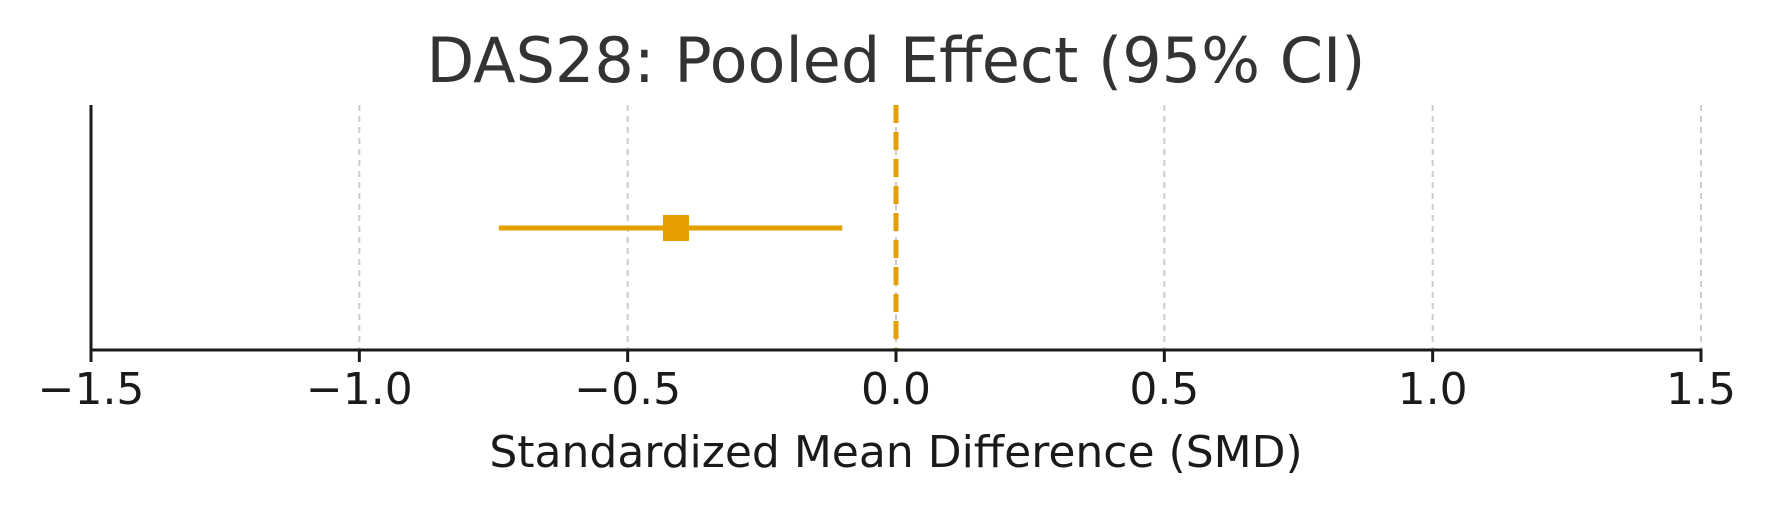 This screenshot has width=1769, height=507. What do you see at coordinates (896, 389) in the screenshot?
I see `x-tick-label: 0.0` at bounding box center [896, 389].